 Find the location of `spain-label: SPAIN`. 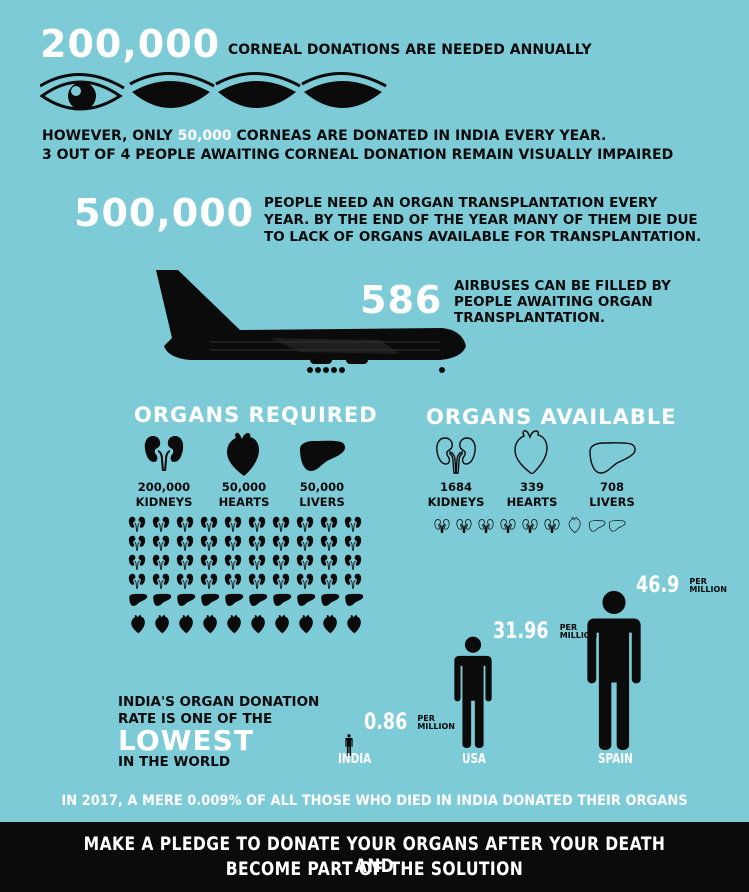

spain-label: SPAIN is located at coordinates (615, 759).